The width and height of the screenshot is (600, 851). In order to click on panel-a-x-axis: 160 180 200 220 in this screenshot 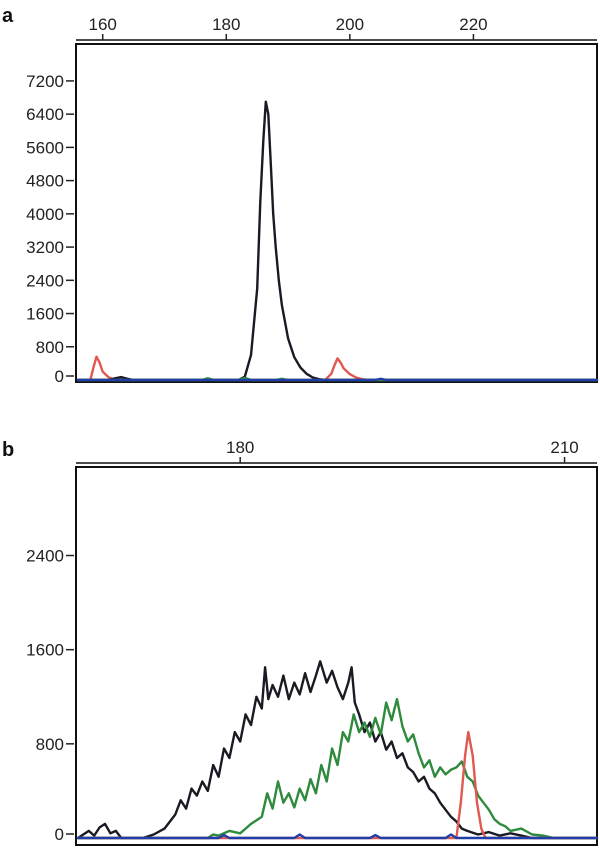, I will do `click(288, 27)`.